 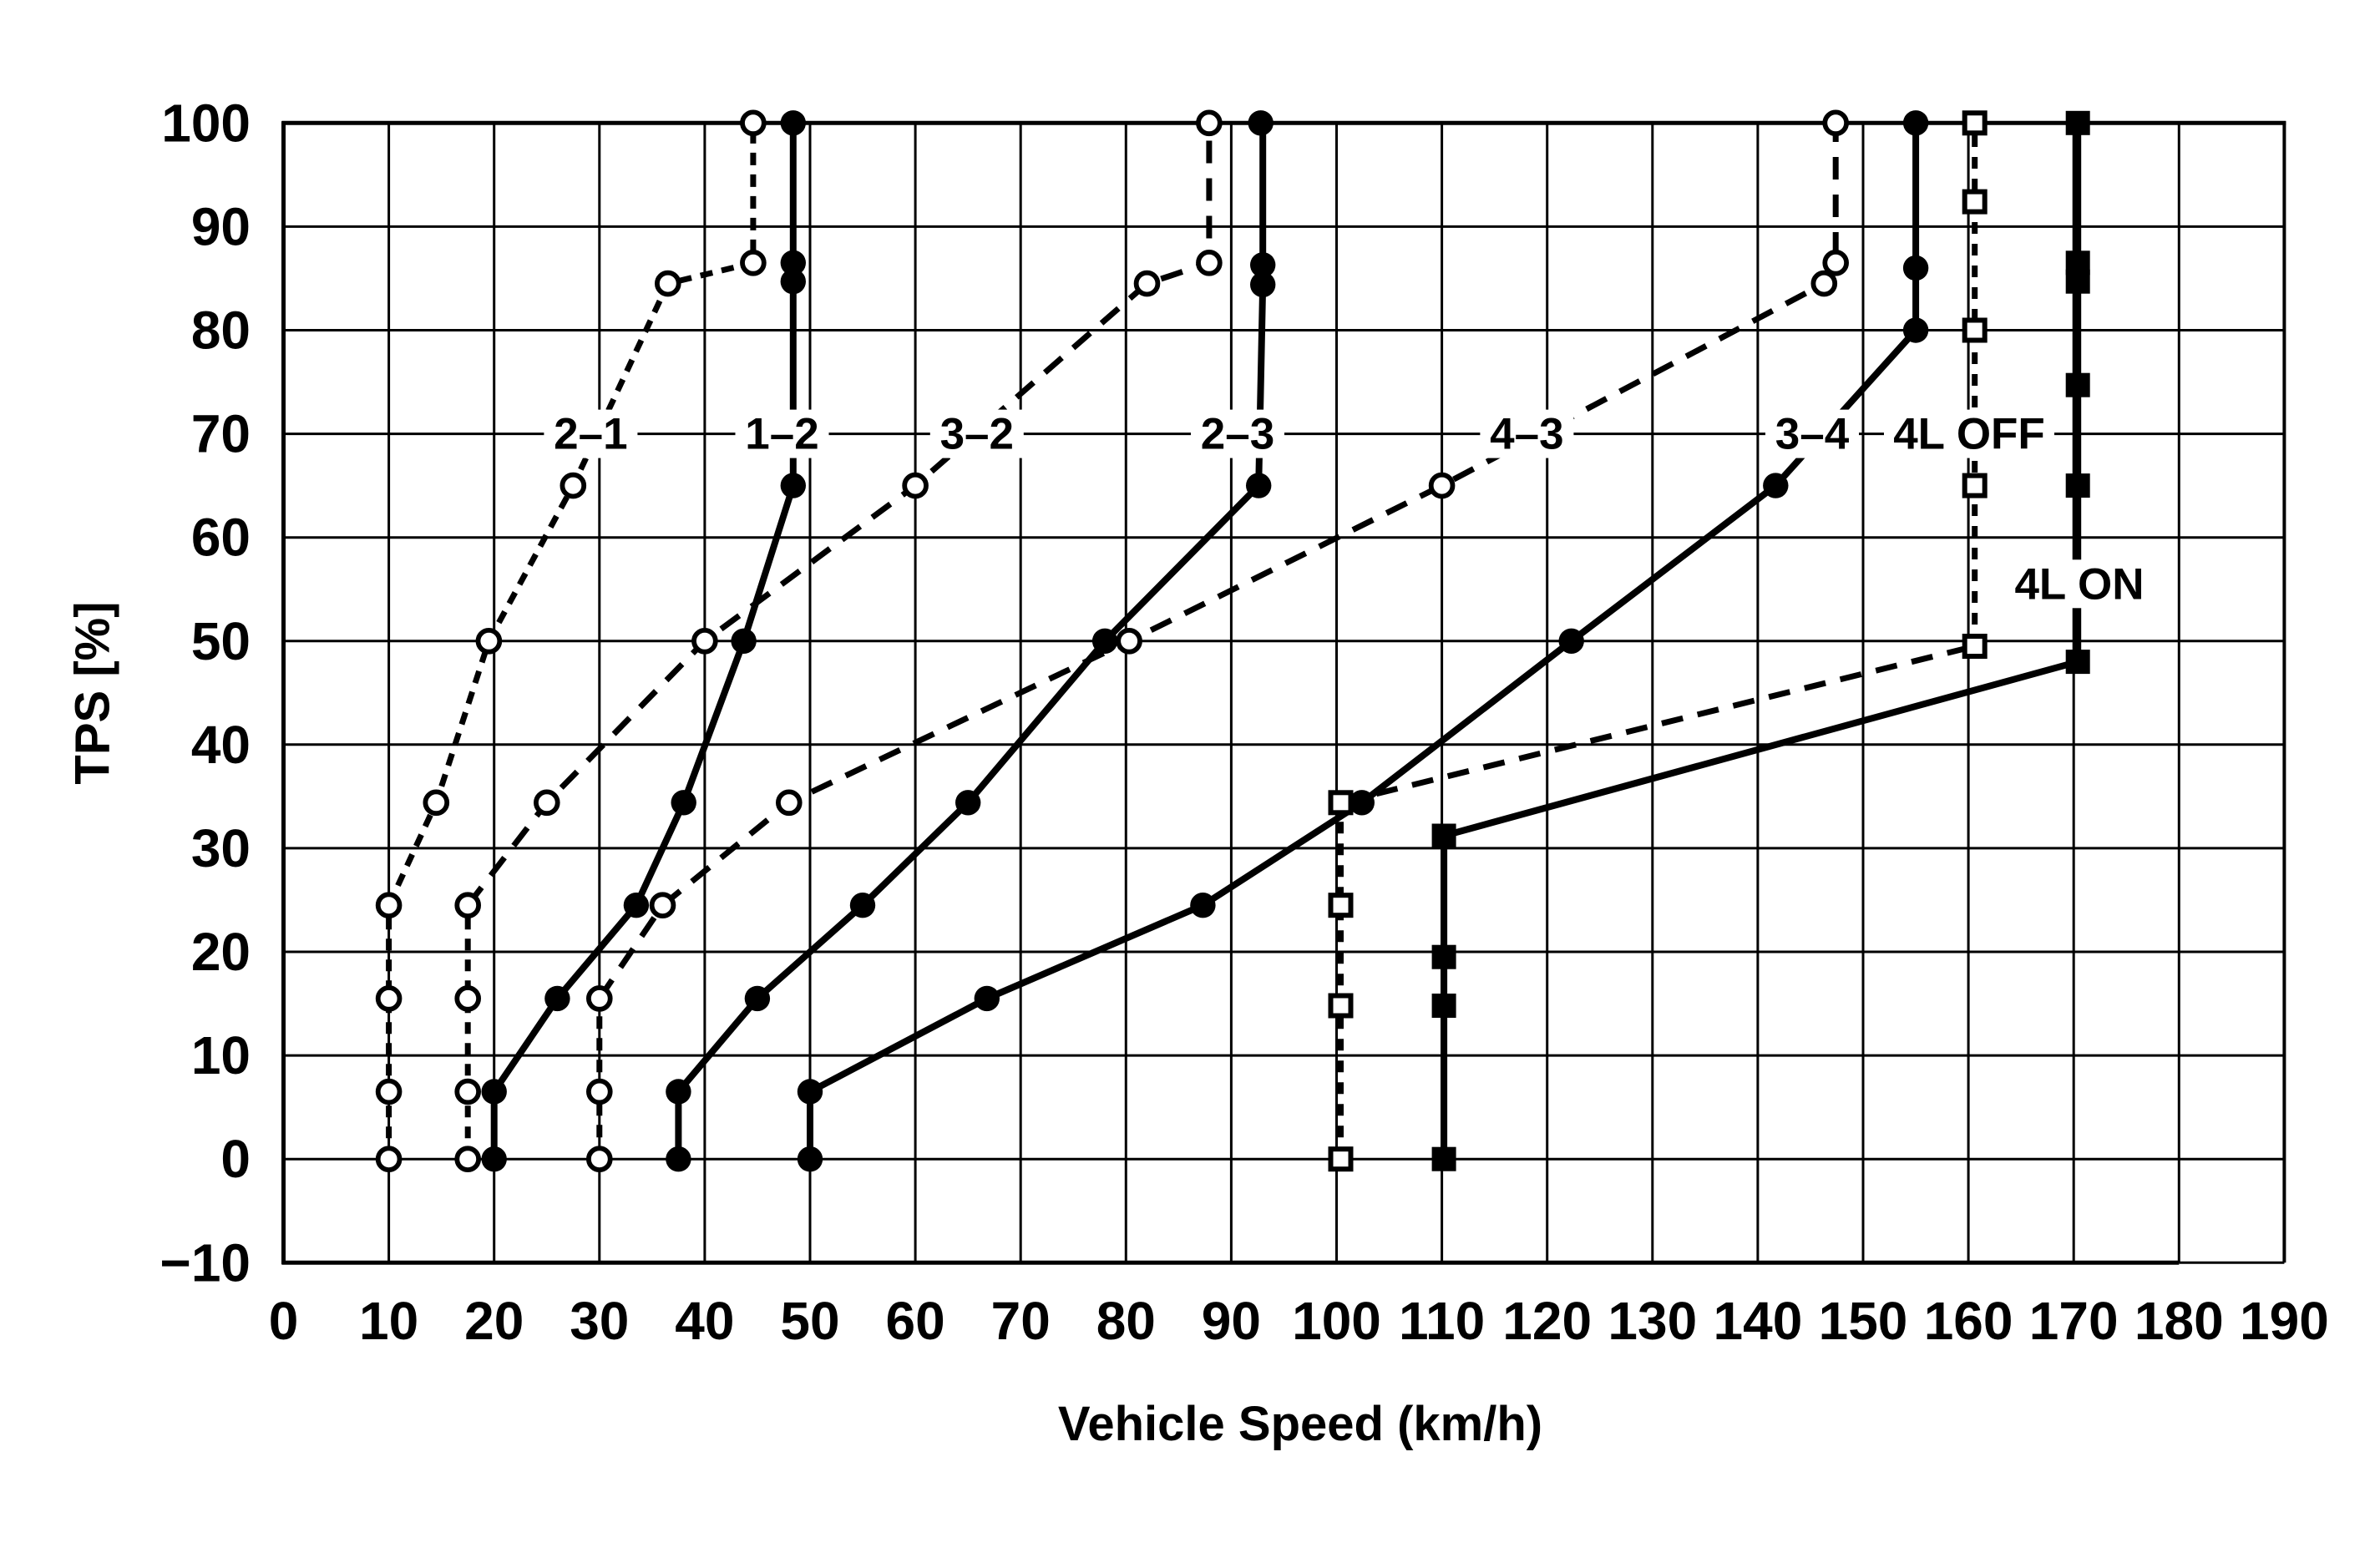 I want to click on svg-text: 4L OFF, so click(x=1969, y=435).